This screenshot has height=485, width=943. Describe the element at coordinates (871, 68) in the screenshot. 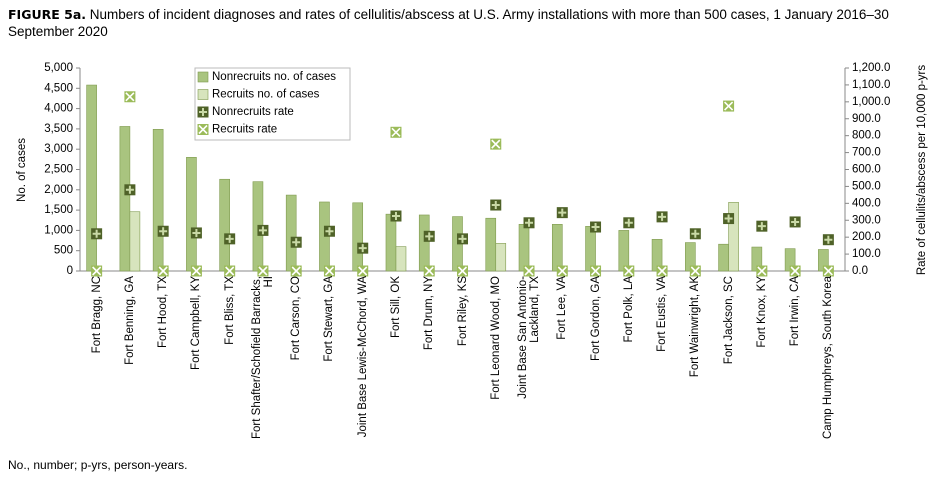

I see `y2-tick-label: 1,200.0` at that location.